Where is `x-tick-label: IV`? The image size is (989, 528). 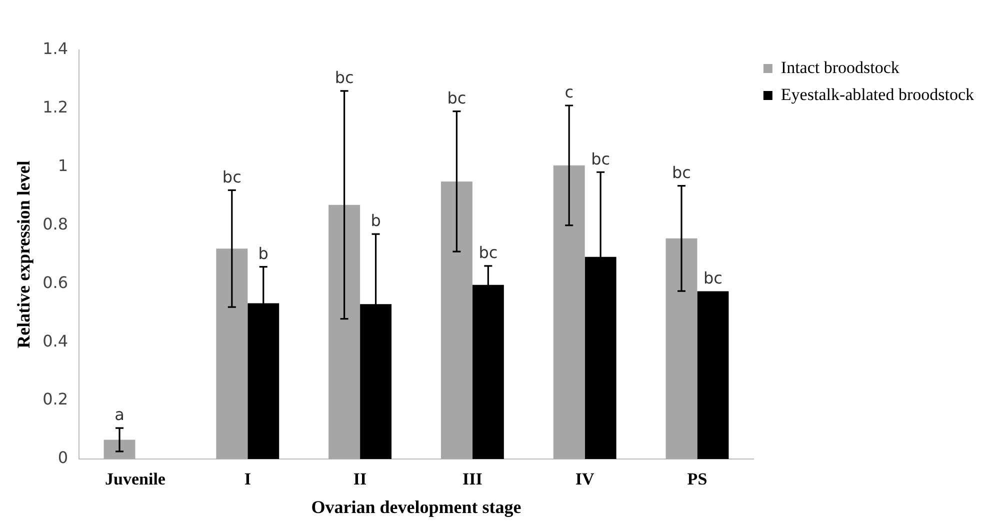
x-tick-label: IV is located at coordinates (585, 479).